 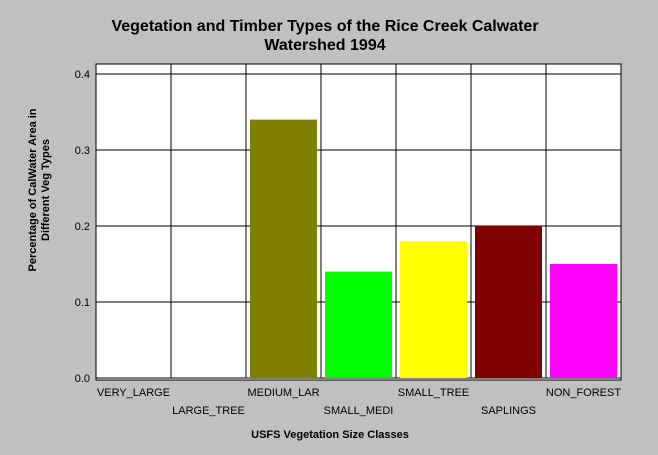 What do you see at coordinates (508, 302) in the screenshot?
I see `bar-saplings` at bounding box center [508, 302].